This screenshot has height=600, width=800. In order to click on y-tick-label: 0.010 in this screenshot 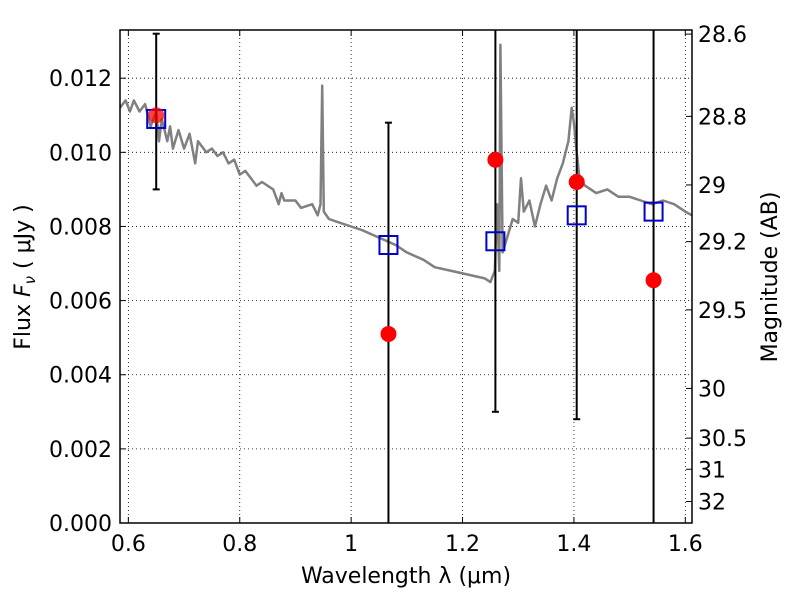, I will do `click(80, 153)`.